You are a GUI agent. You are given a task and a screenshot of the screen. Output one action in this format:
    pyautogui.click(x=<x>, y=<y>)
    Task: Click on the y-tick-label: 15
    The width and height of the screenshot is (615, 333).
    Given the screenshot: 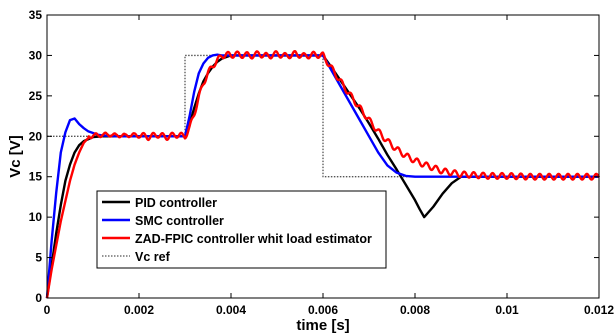 What is the action you would take?
    pyautogui.click(x=36, y=177)
    